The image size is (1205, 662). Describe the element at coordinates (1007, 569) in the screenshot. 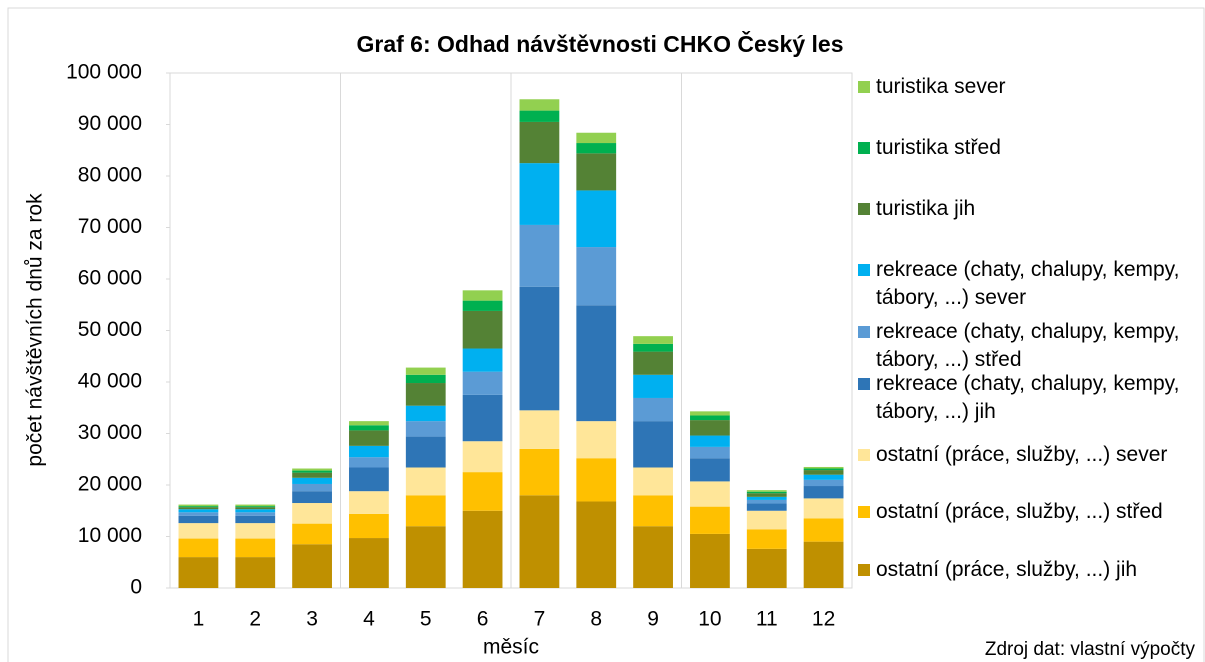

I see `legend-label: ostatní (práce, služby, ...) jih` at that location.